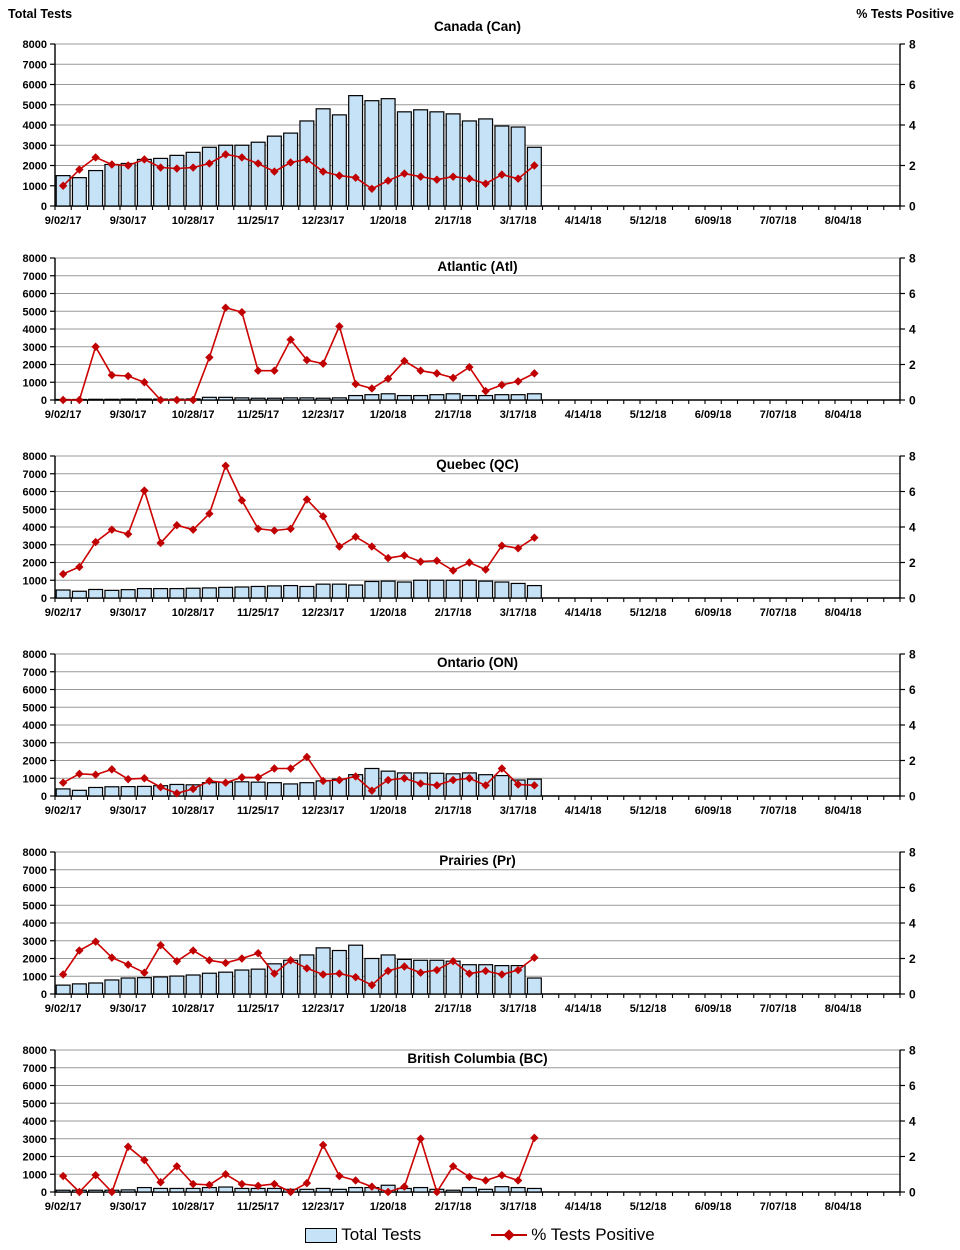 This screenshot has width=960, height=1250. What do you see at coordinates (534, 537) in the screenshot?
I see `marker-3/24/18` at bounding box center [534, 537].